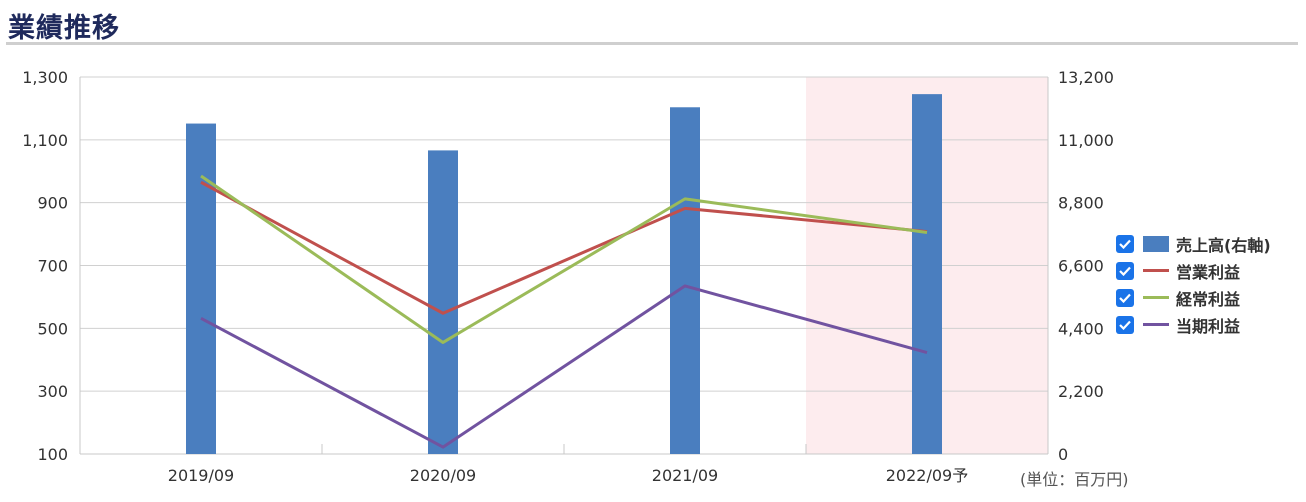  Describe the element at coordinates (52, 328) in the screenshot. I see `left-axis-tick-label: 500` at that location.